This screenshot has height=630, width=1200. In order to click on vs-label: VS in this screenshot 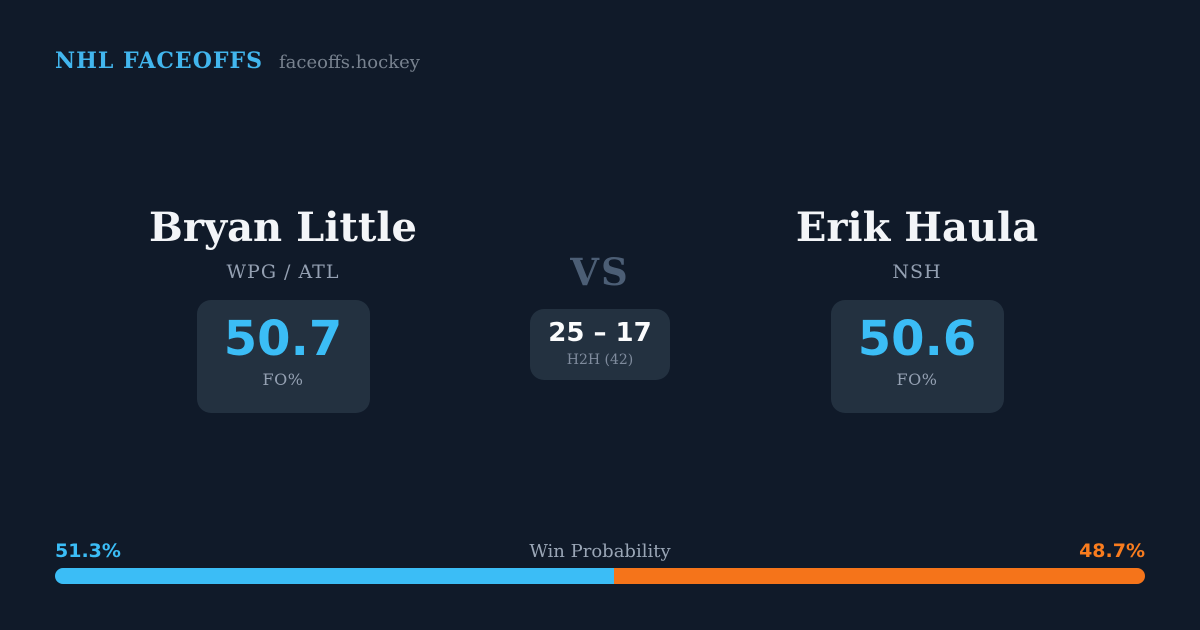, I will do `click(600, 272)`.